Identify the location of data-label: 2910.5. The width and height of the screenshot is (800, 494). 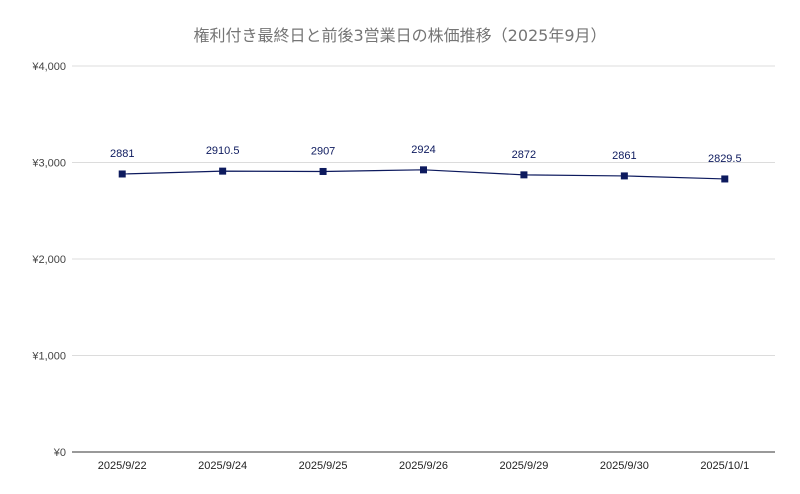
(223, 151).